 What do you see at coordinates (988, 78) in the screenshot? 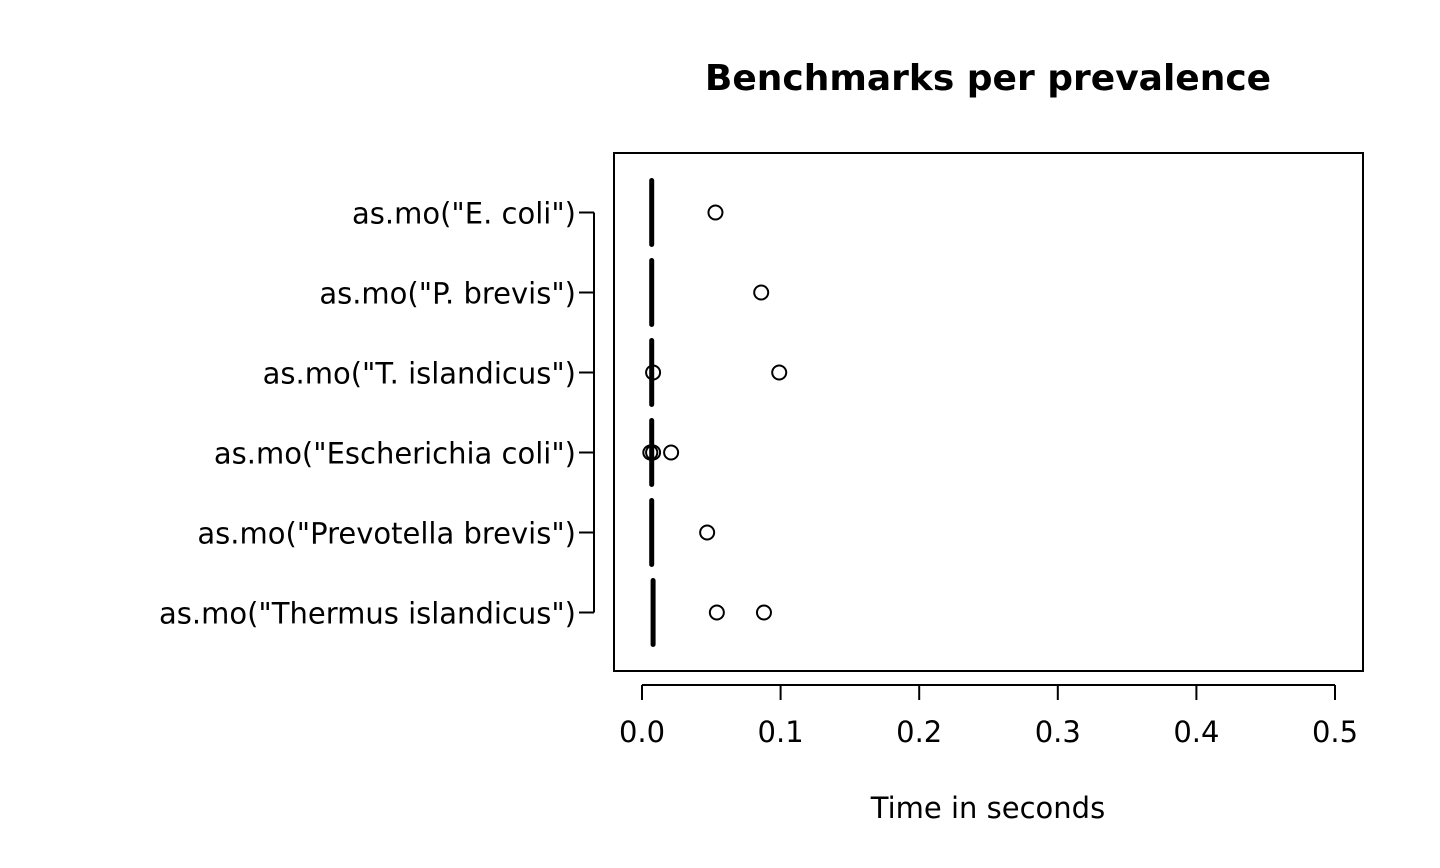
I see `chart-title: Benchmarks per prevalence` at bounding box center [988, 78].